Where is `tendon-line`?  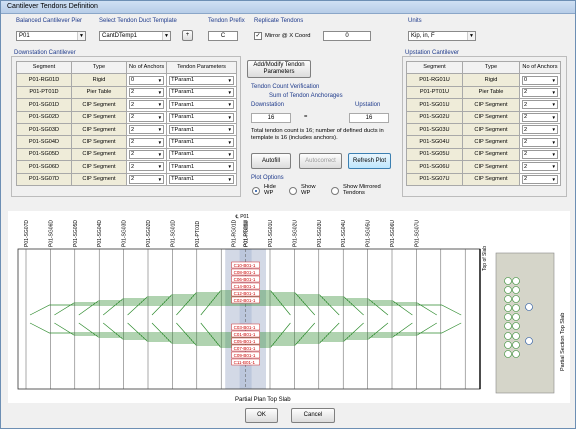 tendon-line is located at coordinates (245, 310).